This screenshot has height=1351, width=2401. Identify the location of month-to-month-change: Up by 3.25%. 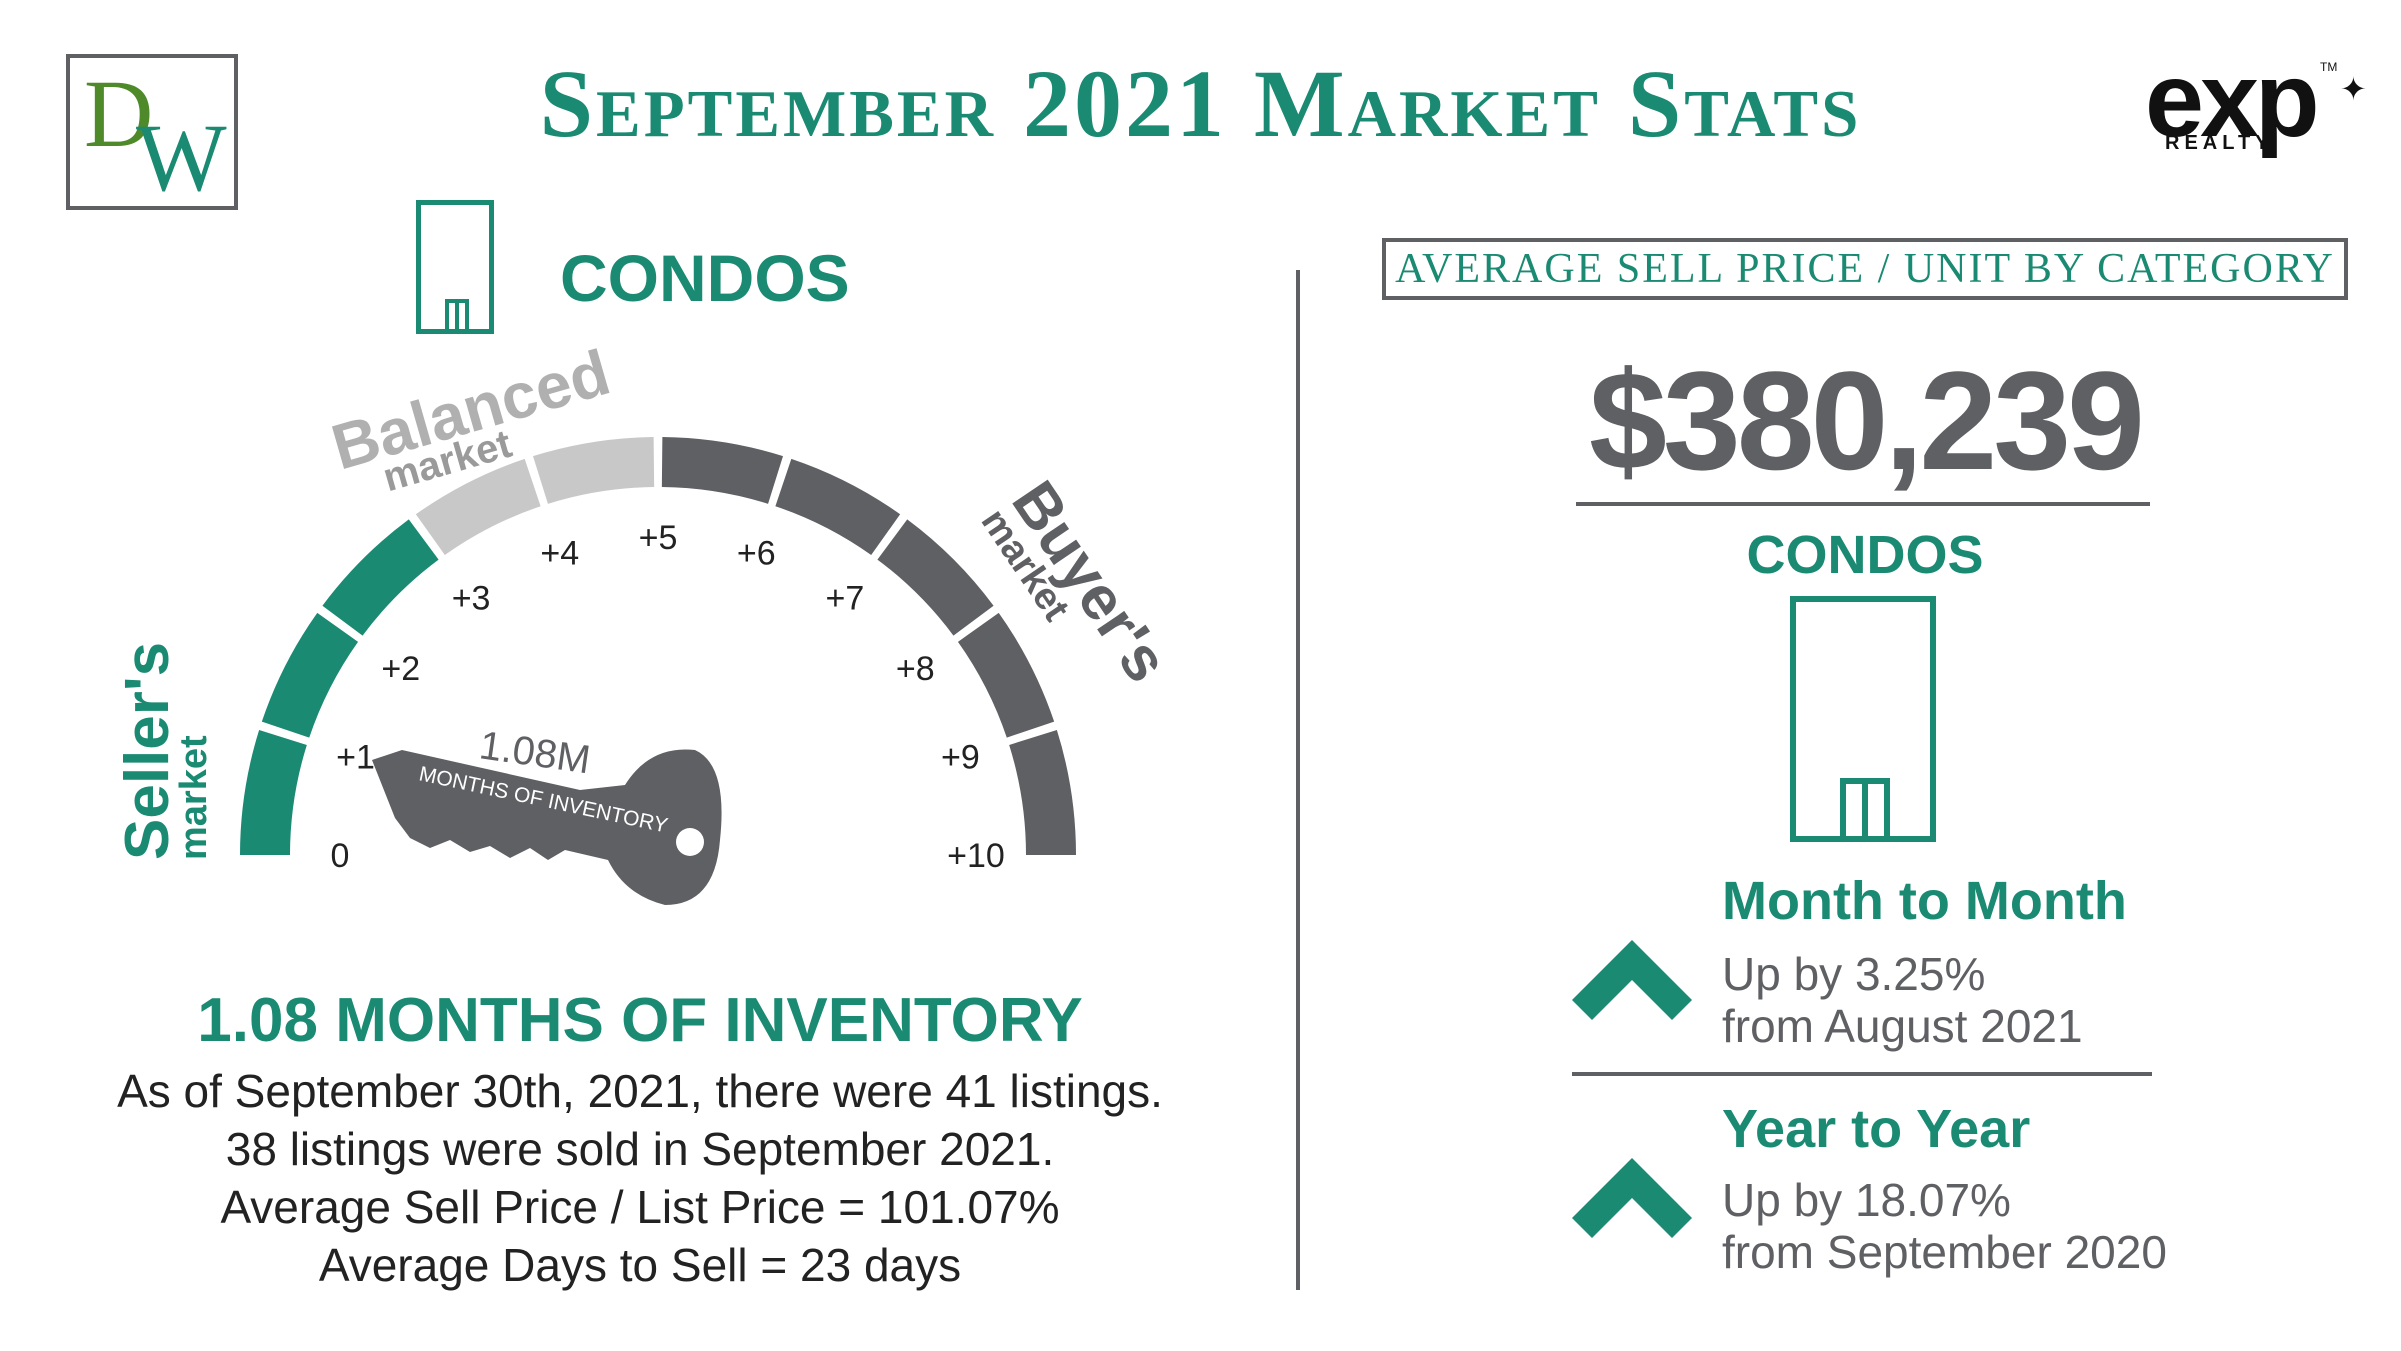
(1854, 974).